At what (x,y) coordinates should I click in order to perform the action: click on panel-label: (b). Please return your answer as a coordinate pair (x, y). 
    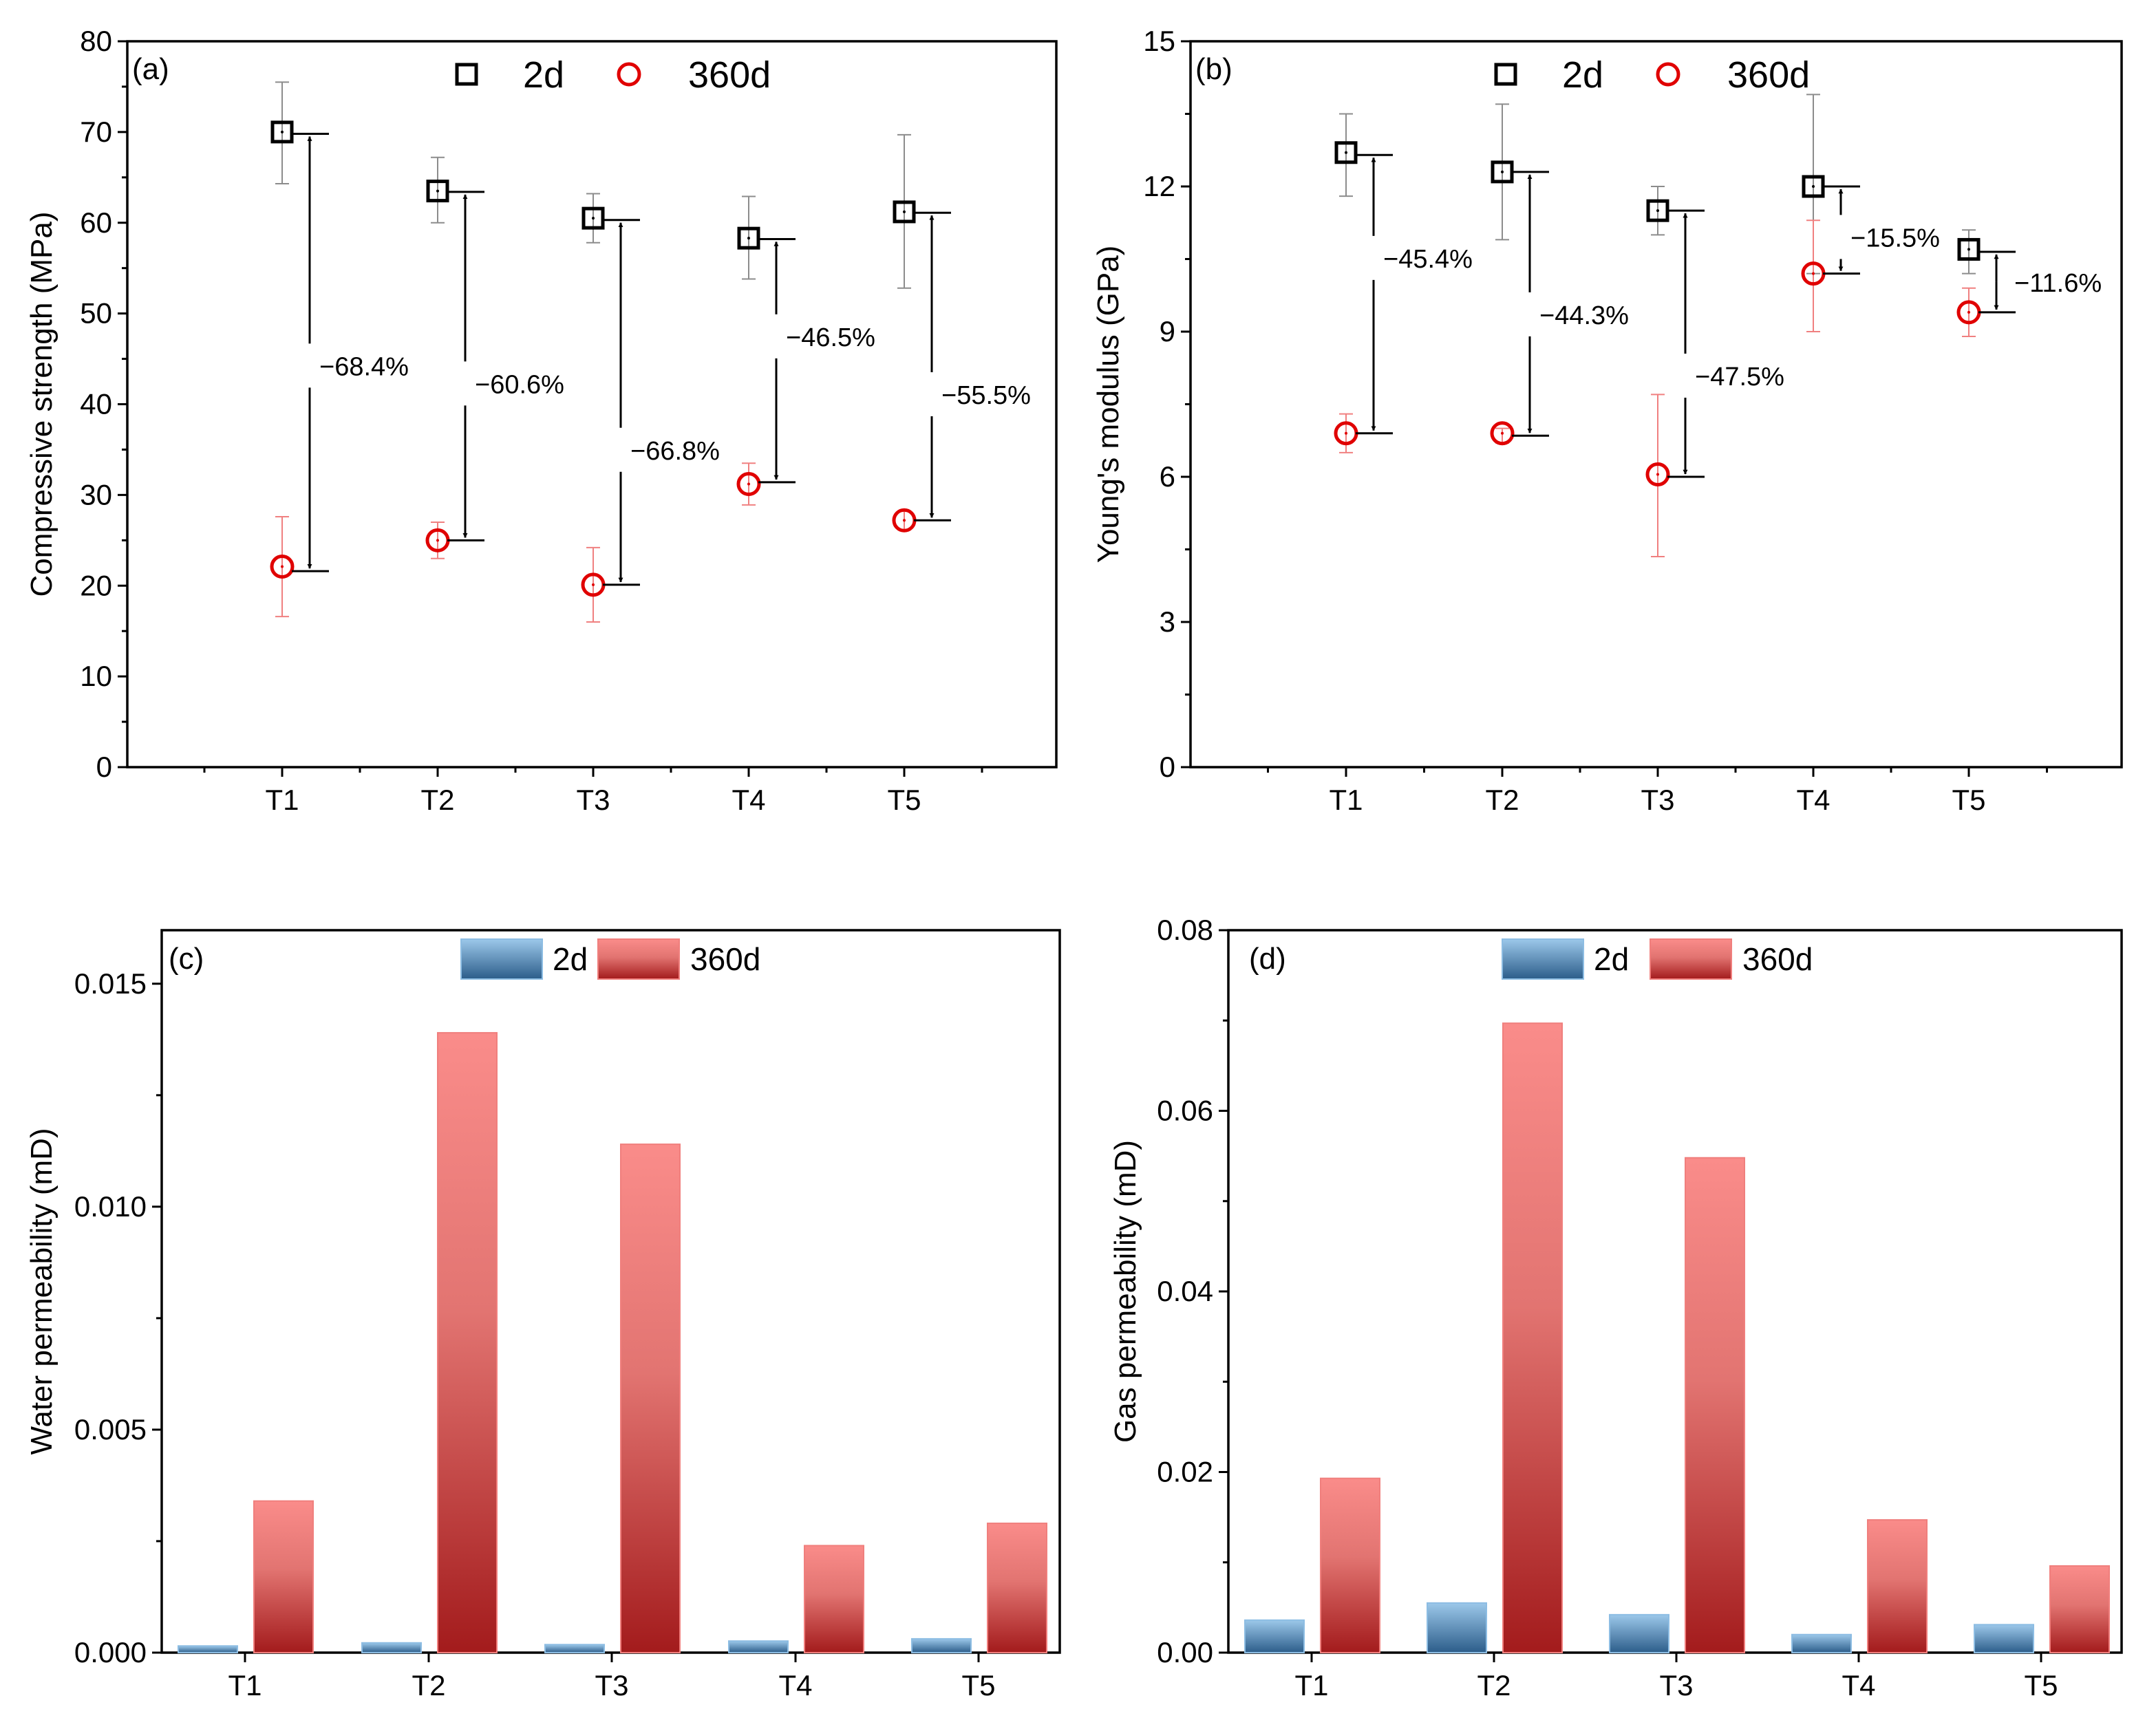
    Looking at the image, I should click on (1213, 69).